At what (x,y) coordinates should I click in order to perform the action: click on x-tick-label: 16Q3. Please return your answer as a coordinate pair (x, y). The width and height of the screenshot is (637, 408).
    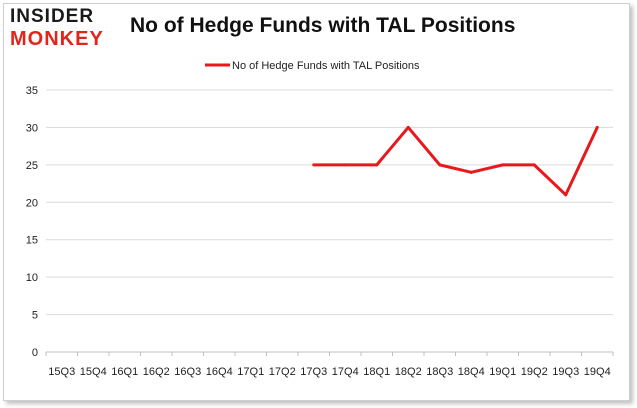
    Looking at the image, I should click on (187, 372).